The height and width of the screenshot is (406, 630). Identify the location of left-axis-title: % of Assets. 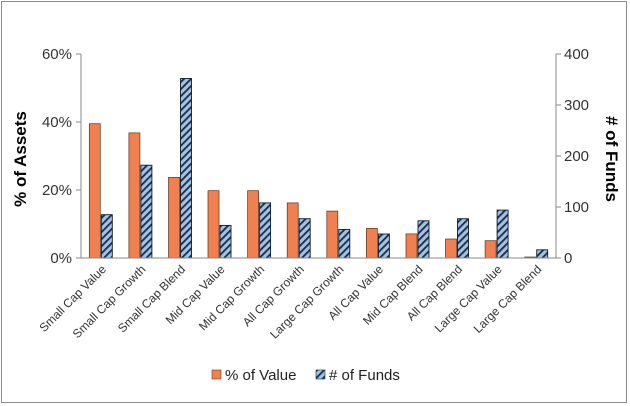
(20, 159).